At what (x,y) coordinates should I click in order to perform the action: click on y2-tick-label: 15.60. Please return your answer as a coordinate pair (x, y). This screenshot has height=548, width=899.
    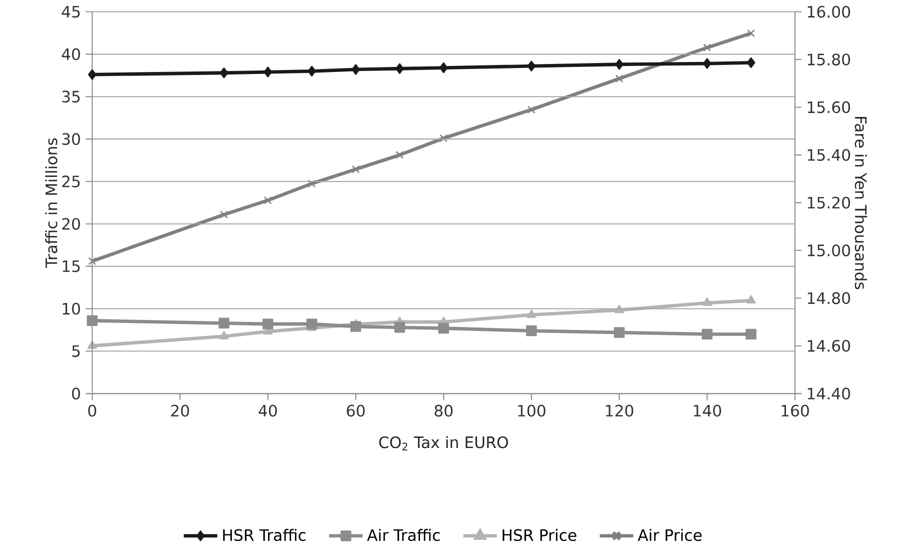
    Looking at the image, I should click on (829, 107).